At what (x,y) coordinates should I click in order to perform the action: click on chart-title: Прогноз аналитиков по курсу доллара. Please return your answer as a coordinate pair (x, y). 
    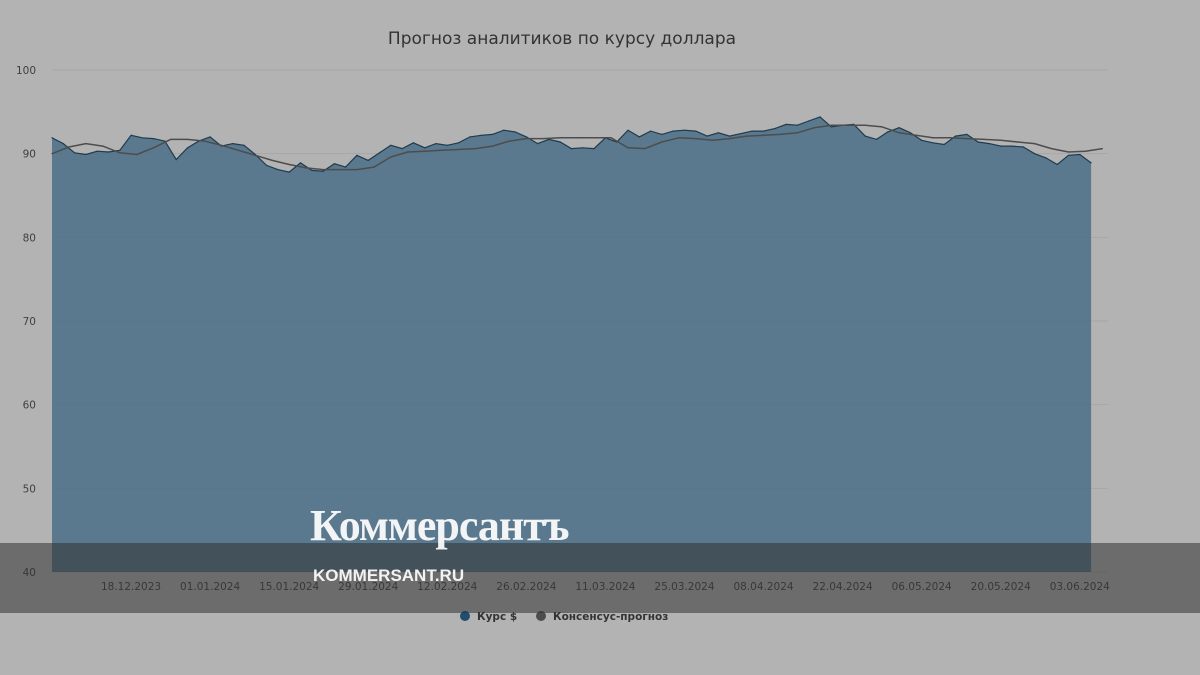
    Looking at the image, I should click on (562, 39).